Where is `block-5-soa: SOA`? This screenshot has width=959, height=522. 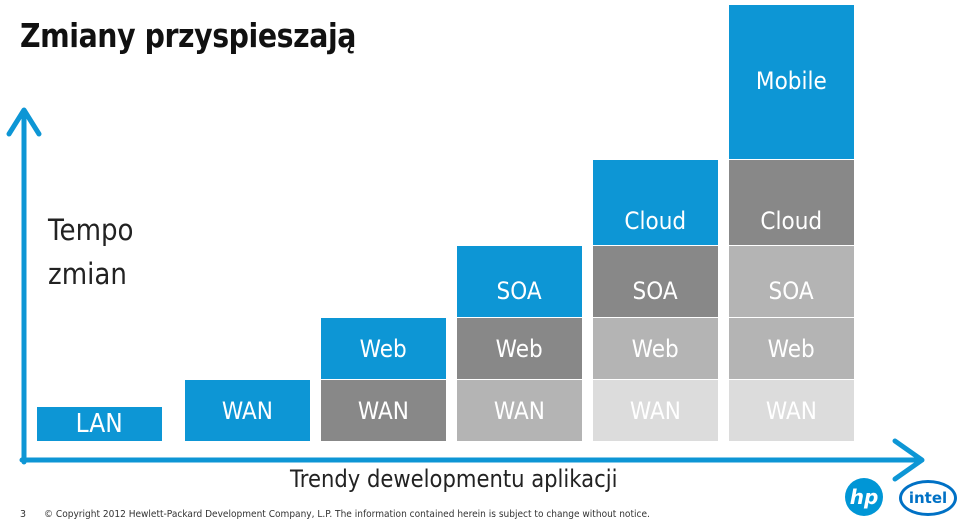
block-5-soa: SOA is located at coordinates (655, 281).